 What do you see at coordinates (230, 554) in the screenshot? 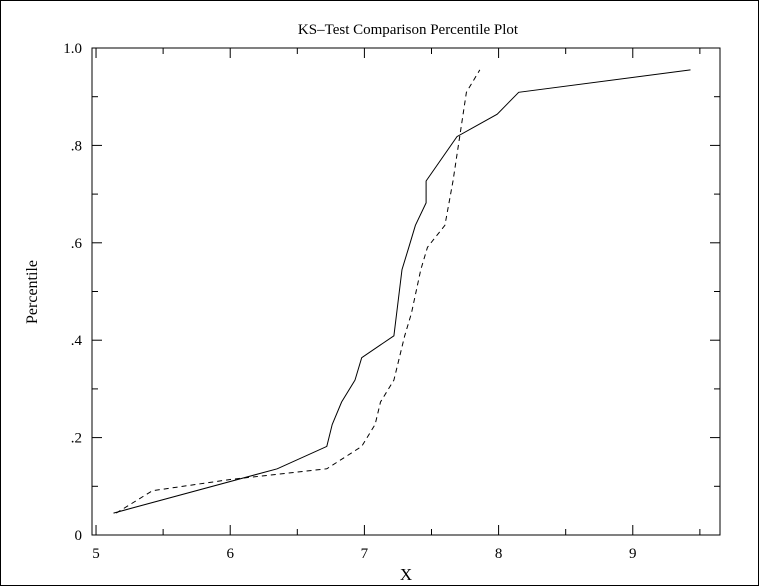
I see `x-tick-label: 6` at bounding box center [230, 554].